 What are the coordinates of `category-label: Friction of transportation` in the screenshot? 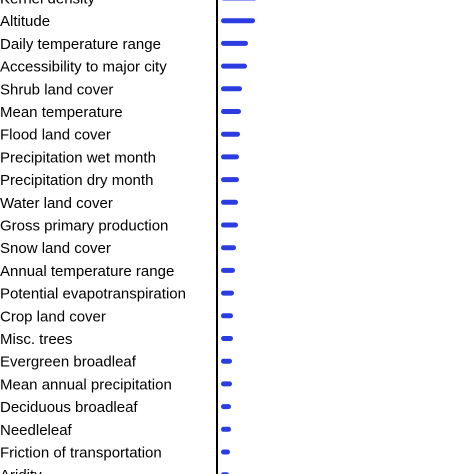 It's located at (81, 453).